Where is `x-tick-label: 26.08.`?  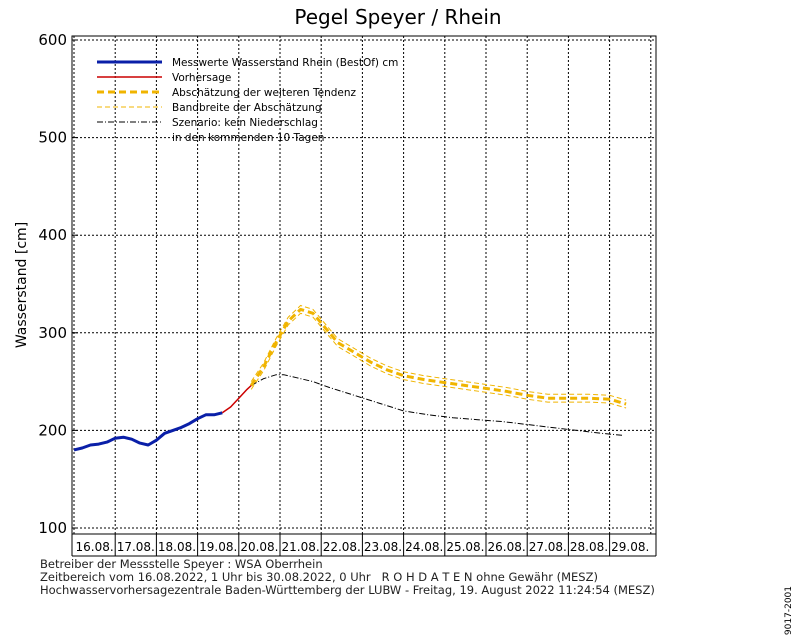
x-tick-label: 26.08. is located at coordinates (507, 547).